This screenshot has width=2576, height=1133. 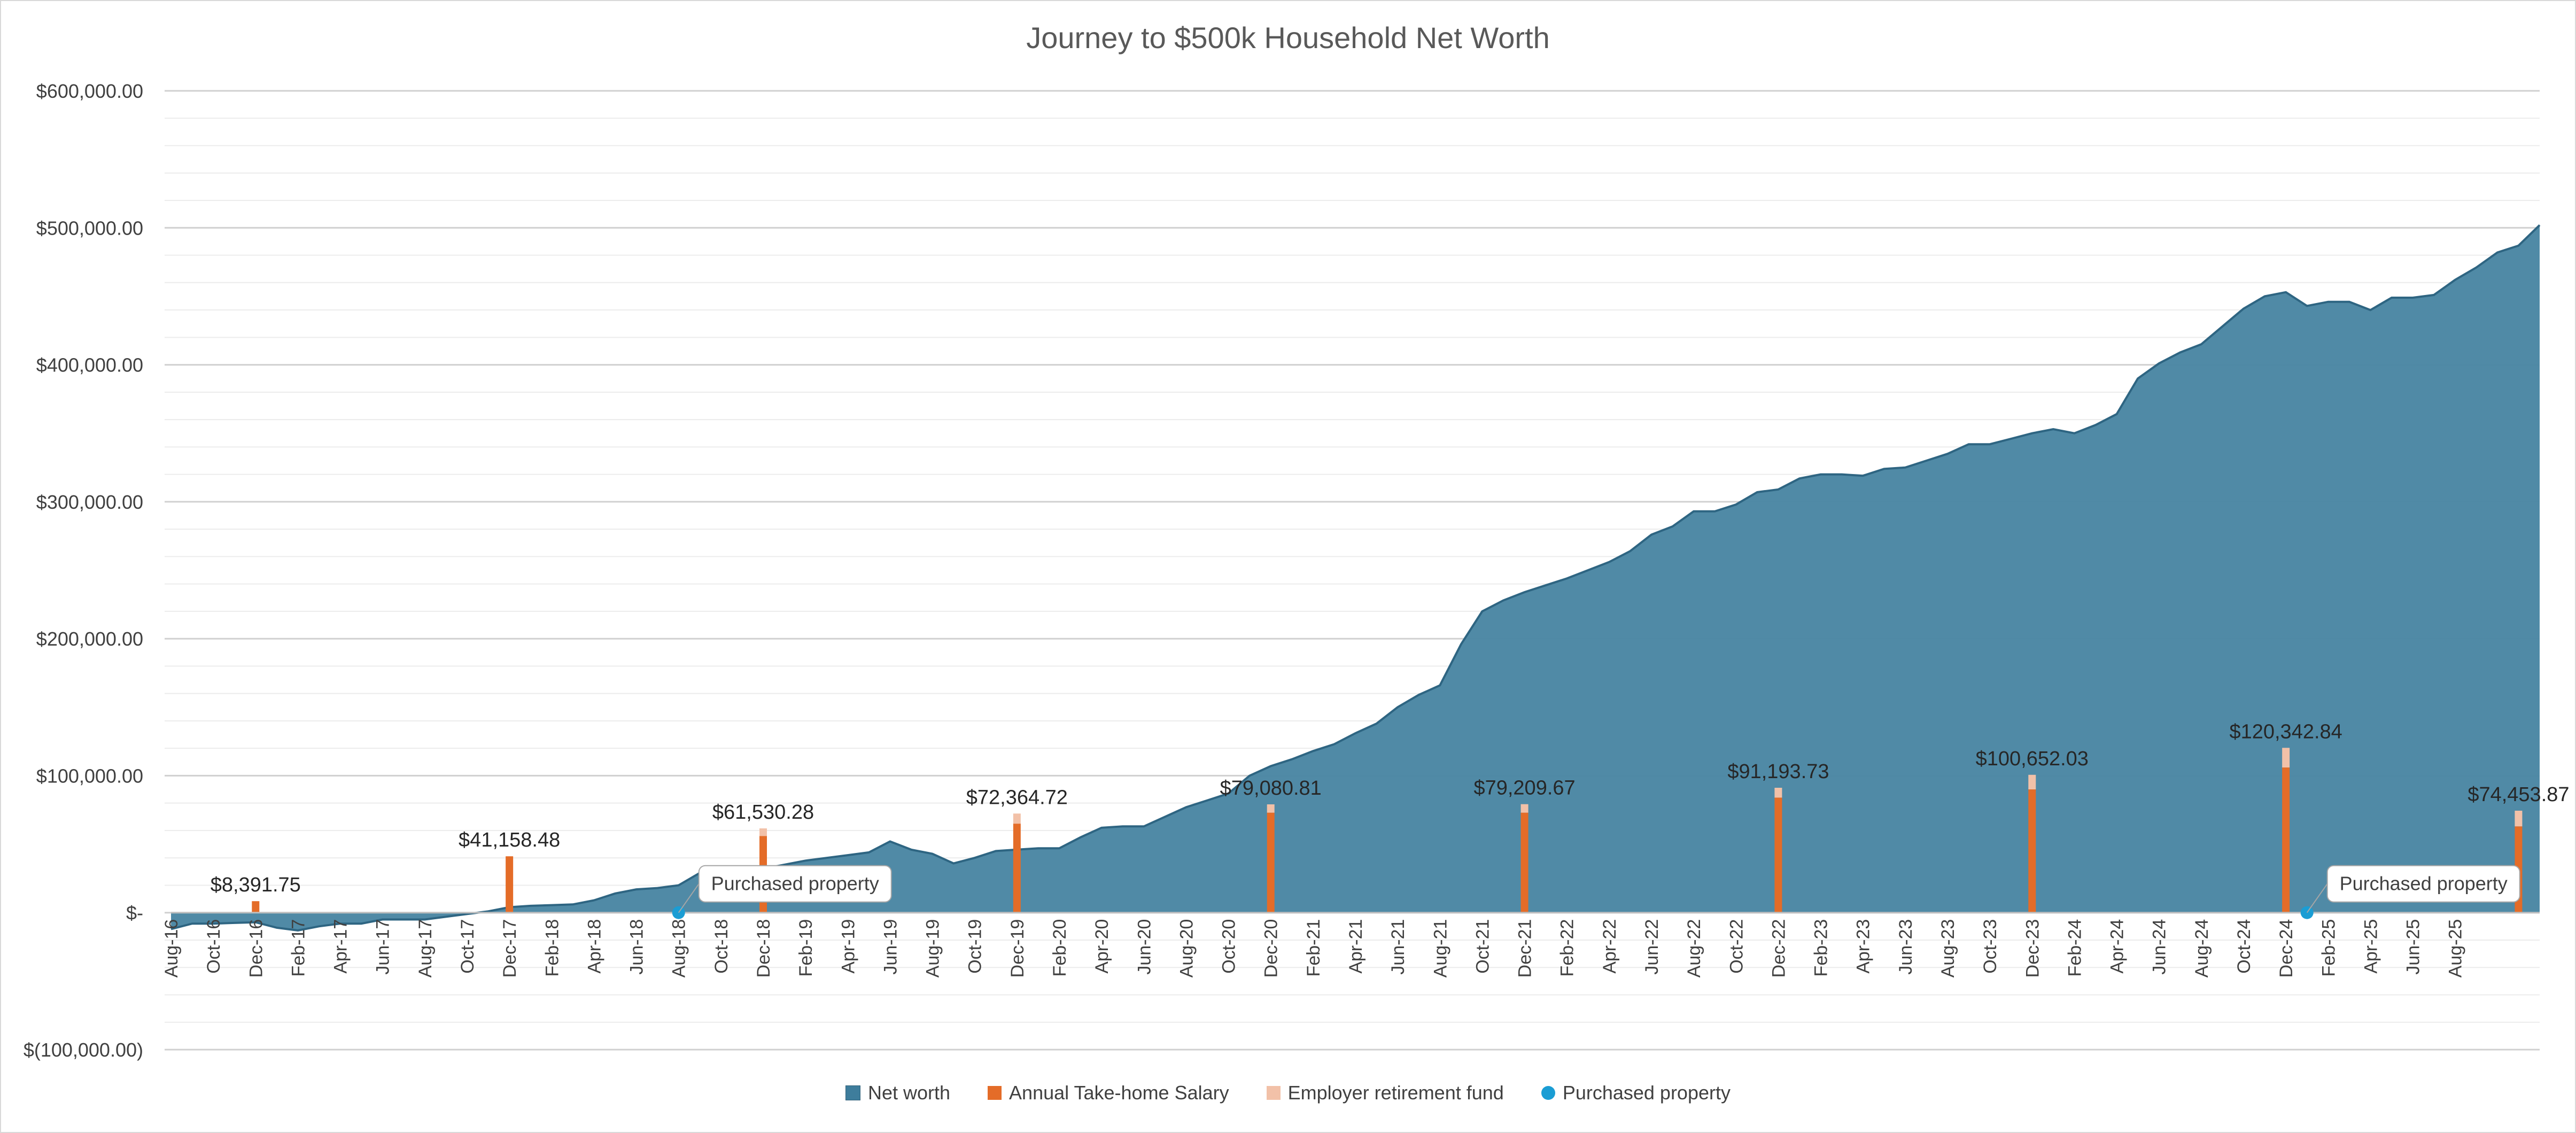 I want to click on x-tick-label: Apr-17, so click(x=341, y=946).